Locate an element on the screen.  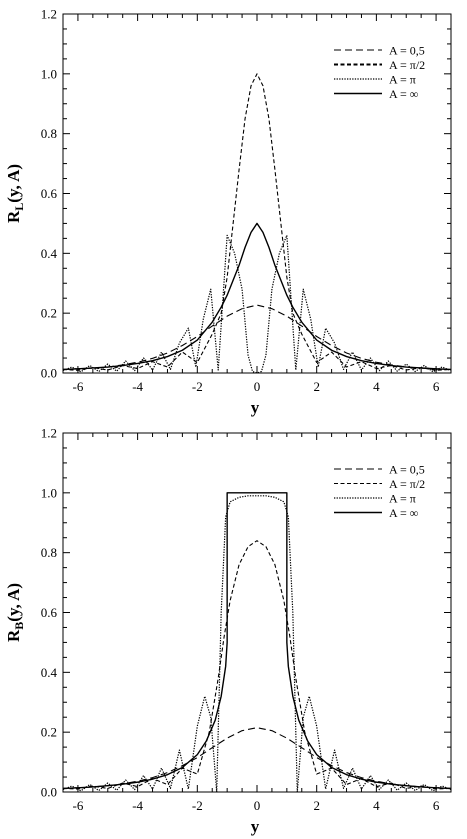
y-axis-label: RL(y, A) is located at coordinates (15, 193).